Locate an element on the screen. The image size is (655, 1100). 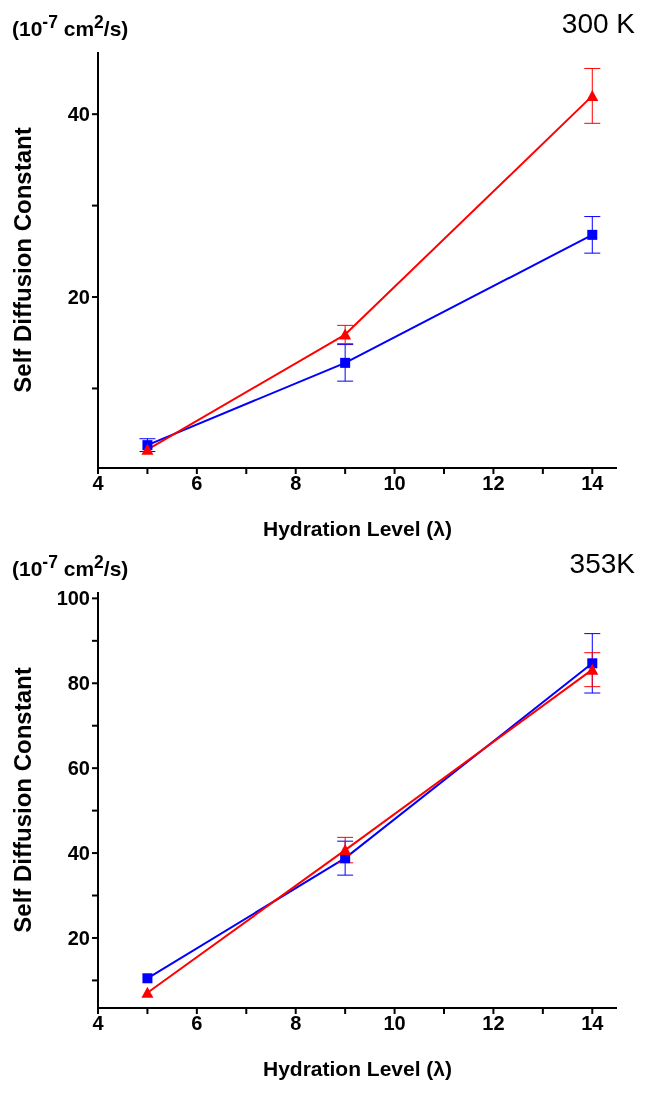
y-tick-label: 60 is located at coordinates (78, 768).